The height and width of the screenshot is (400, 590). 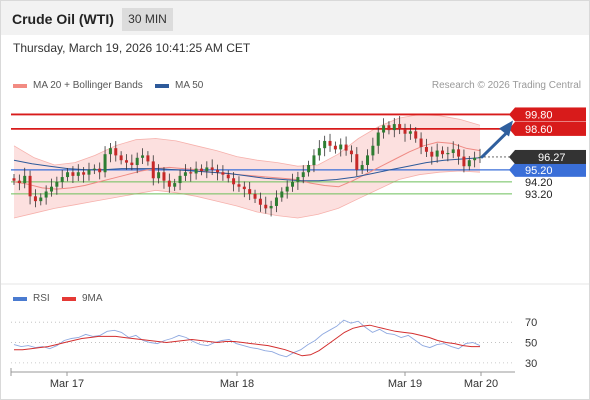 What do you see at coordinates (506, 128) in the screenshot?
I see `forecast-arrow-head` at bounding box center [506, 128].